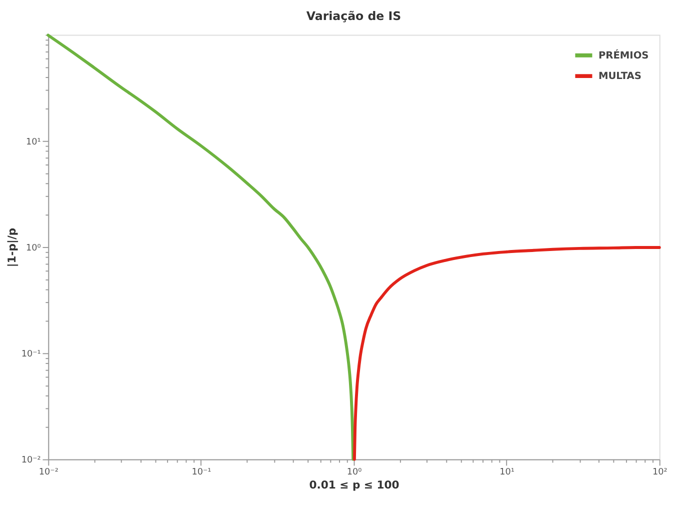 The image size is (681, 510). I want to click on y-tick-label: 10⁻¹, so click(31, 355).